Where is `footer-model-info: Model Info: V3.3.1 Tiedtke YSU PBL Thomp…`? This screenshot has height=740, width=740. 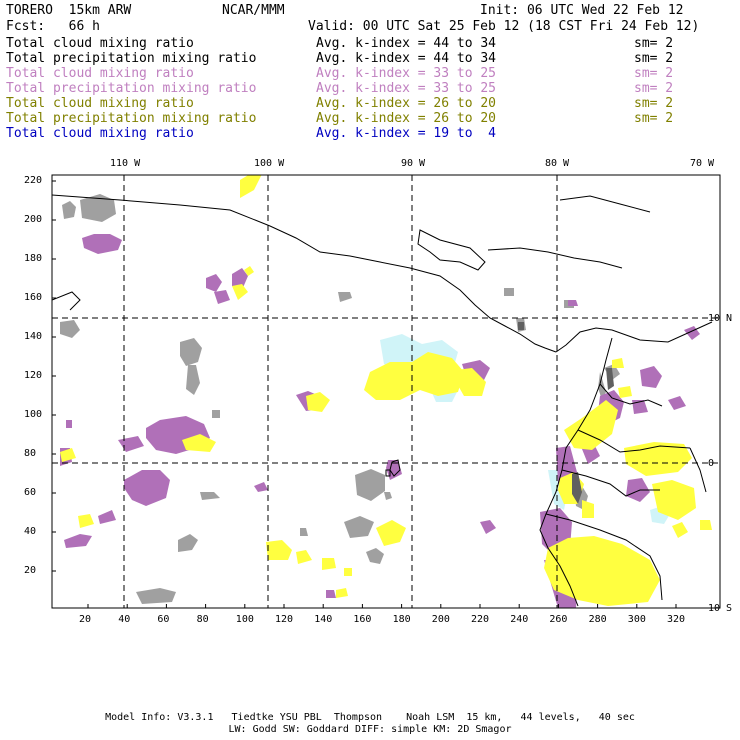
footer-model-info: Model Info: V3.3.1 Tiedtke YSU PBL Thomp… is located at coordinates (370, 717).